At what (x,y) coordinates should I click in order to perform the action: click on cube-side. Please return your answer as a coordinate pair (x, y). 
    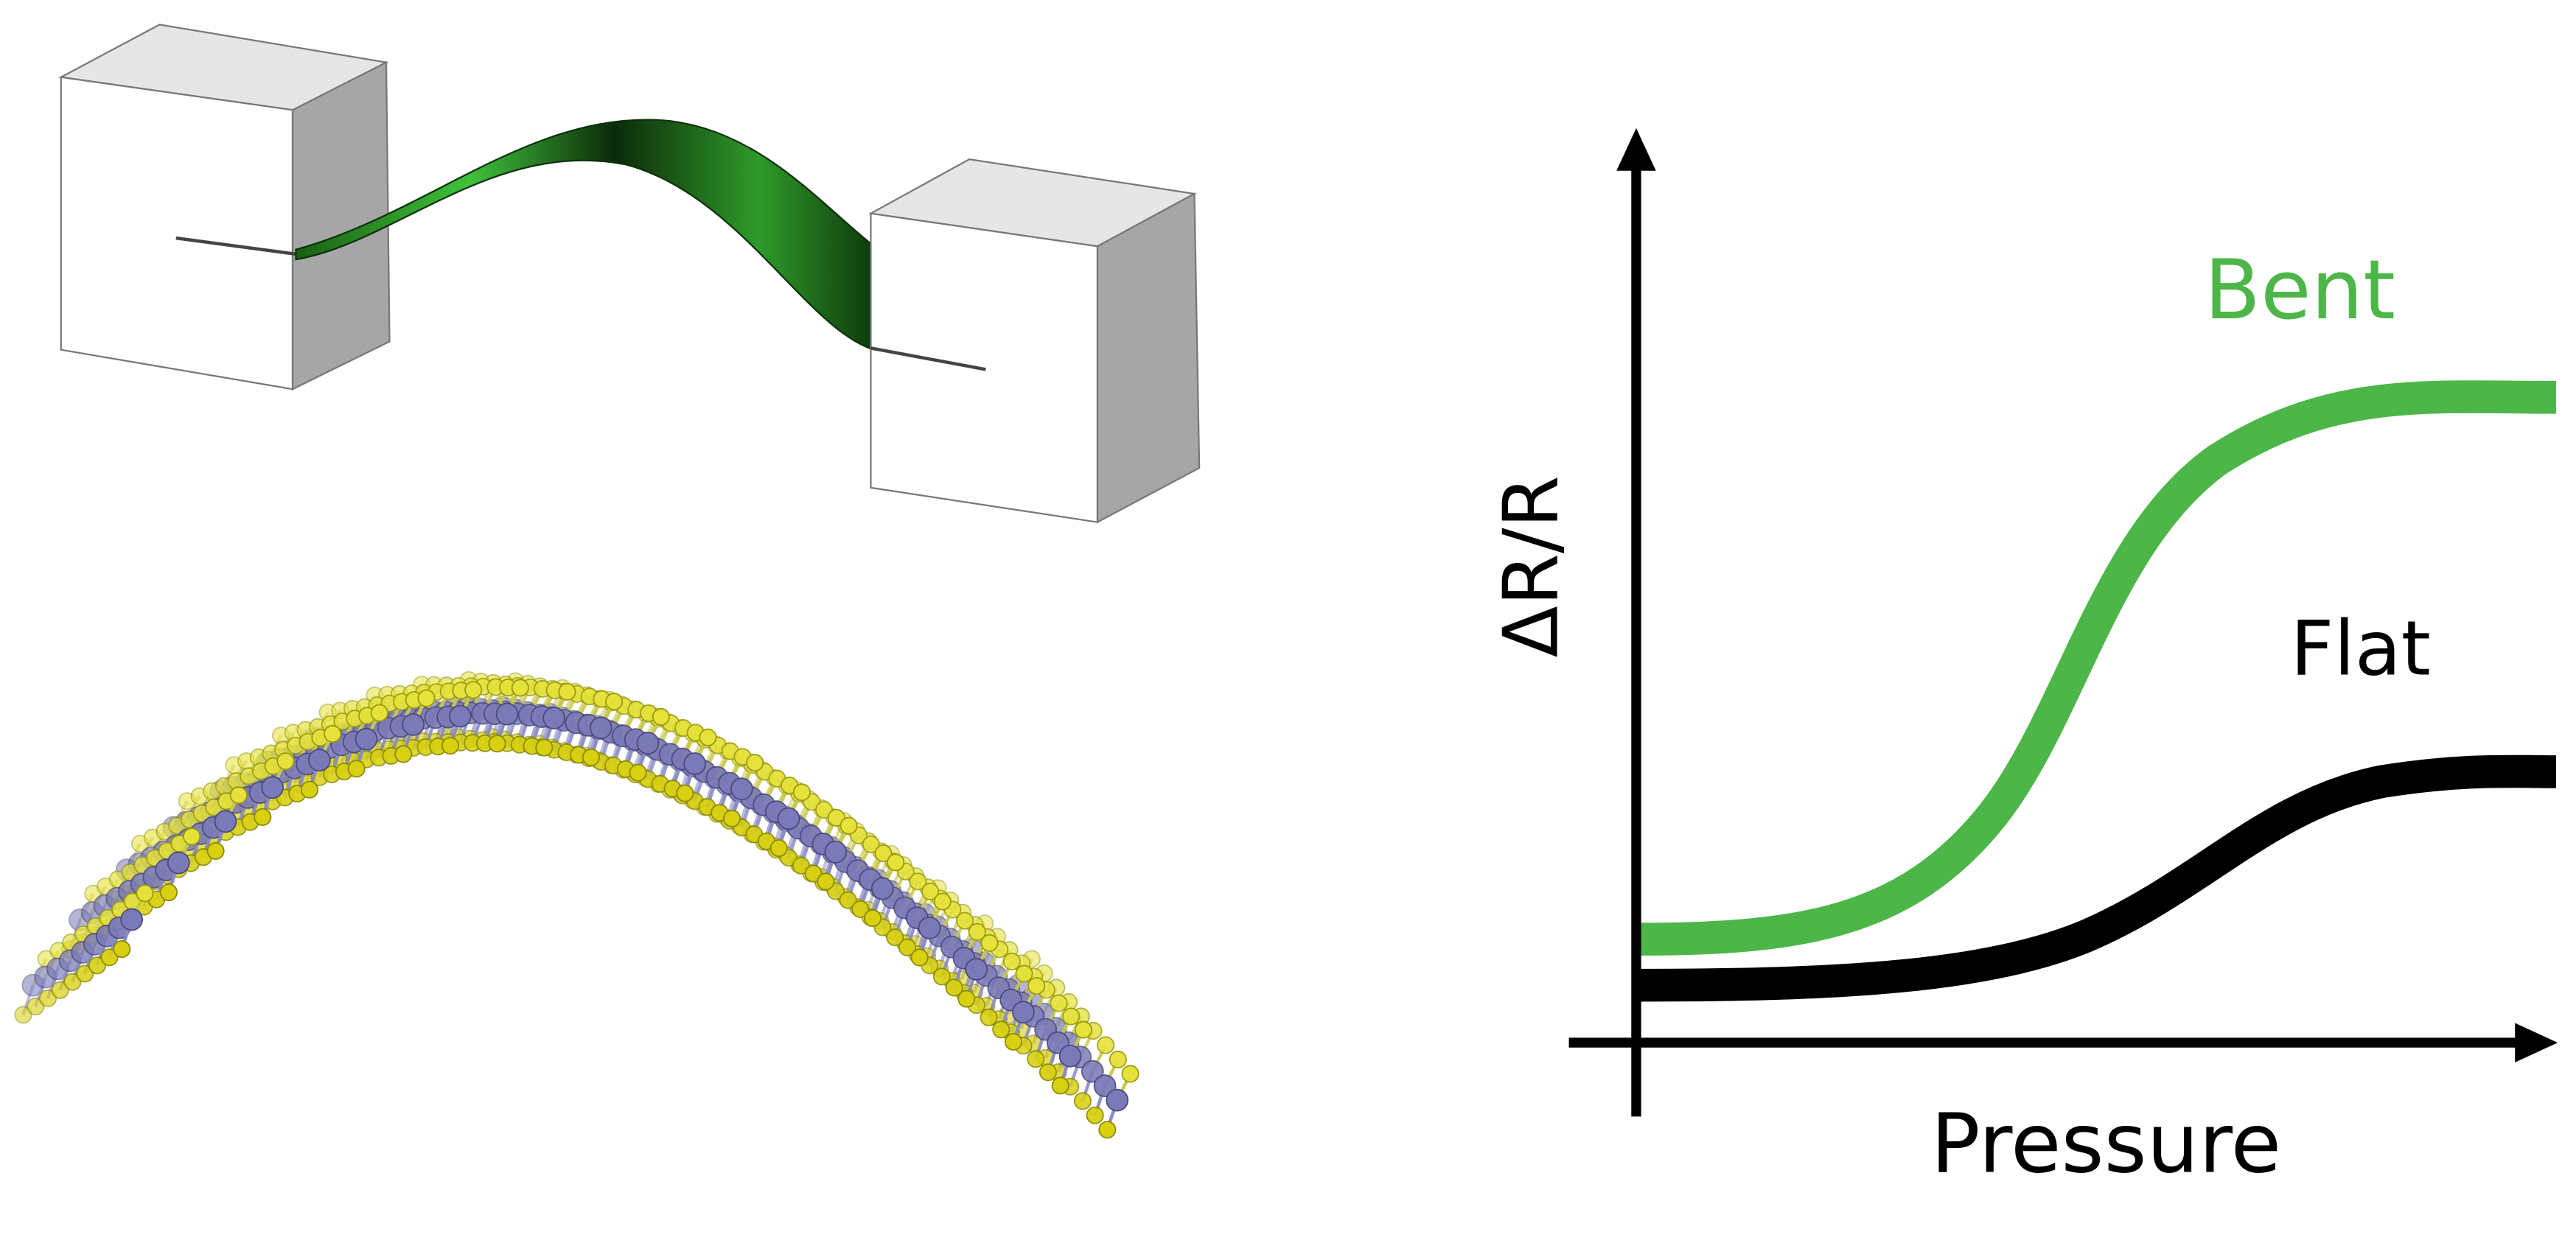
    Looking at the image, I should click on (341, 225).